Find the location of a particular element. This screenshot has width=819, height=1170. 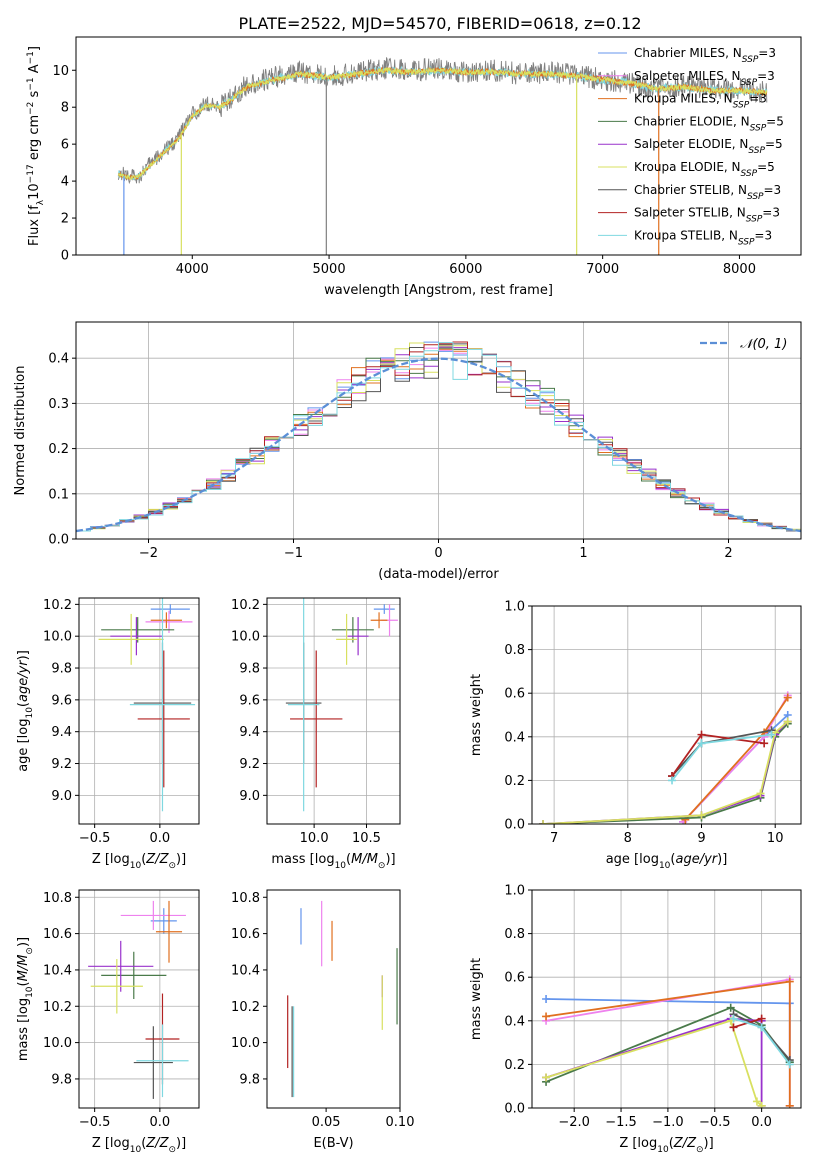

y-tick-label: 10.6 is located at coordinates (57, 934).